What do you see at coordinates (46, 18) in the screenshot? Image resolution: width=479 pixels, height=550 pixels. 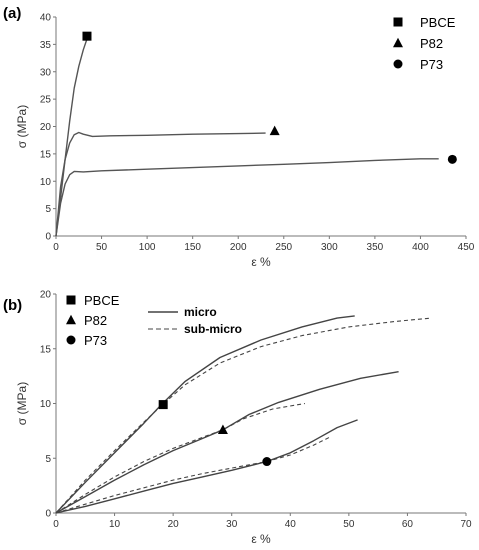 I see `y-tick-label: 40` at bounding box center [46, 18].